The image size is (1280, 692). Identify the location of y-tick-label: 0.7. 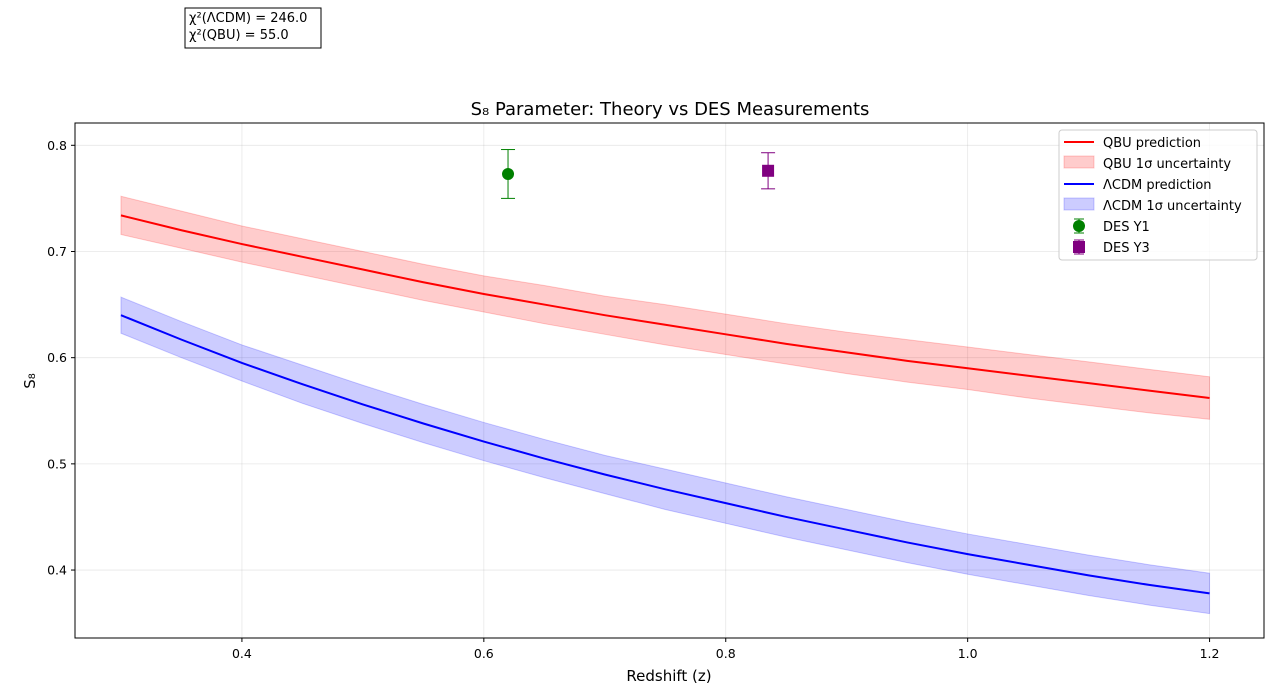
(57, 251).